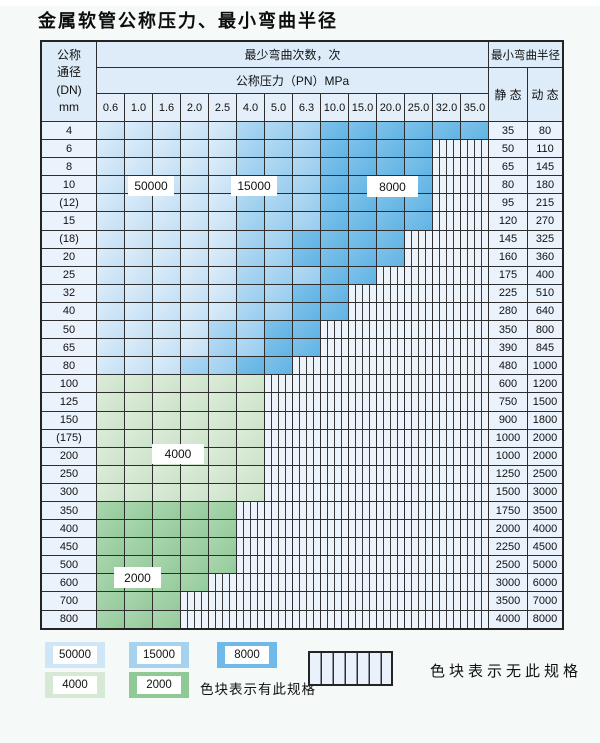 This screenshot has width=600, height=743. What do you see at coordinates (258, 689) in the screenshot?
I see `legend-has-spec-text: 色块表示有此规格` at bounding box center [258, 689].